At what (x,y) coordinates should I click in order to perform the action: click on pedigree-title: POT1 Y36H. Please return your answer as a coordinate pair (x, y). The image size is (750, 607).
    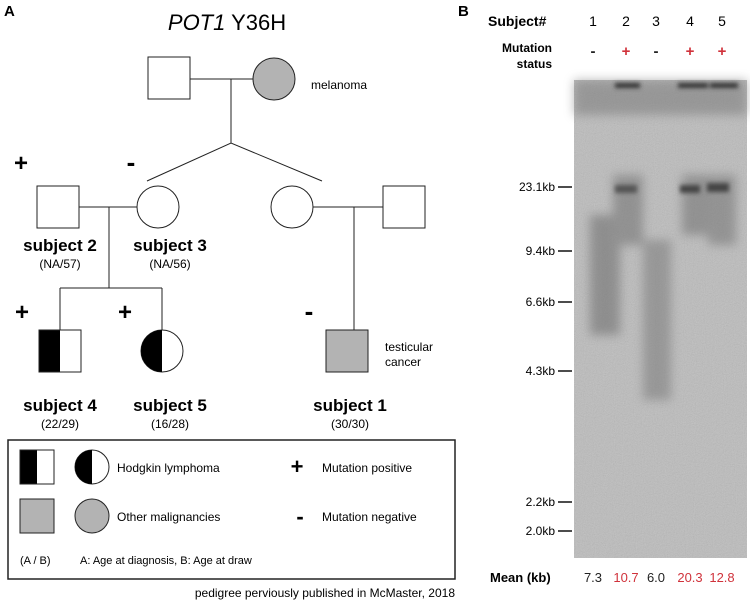
    Looking at the image, I should click on (227, 22).